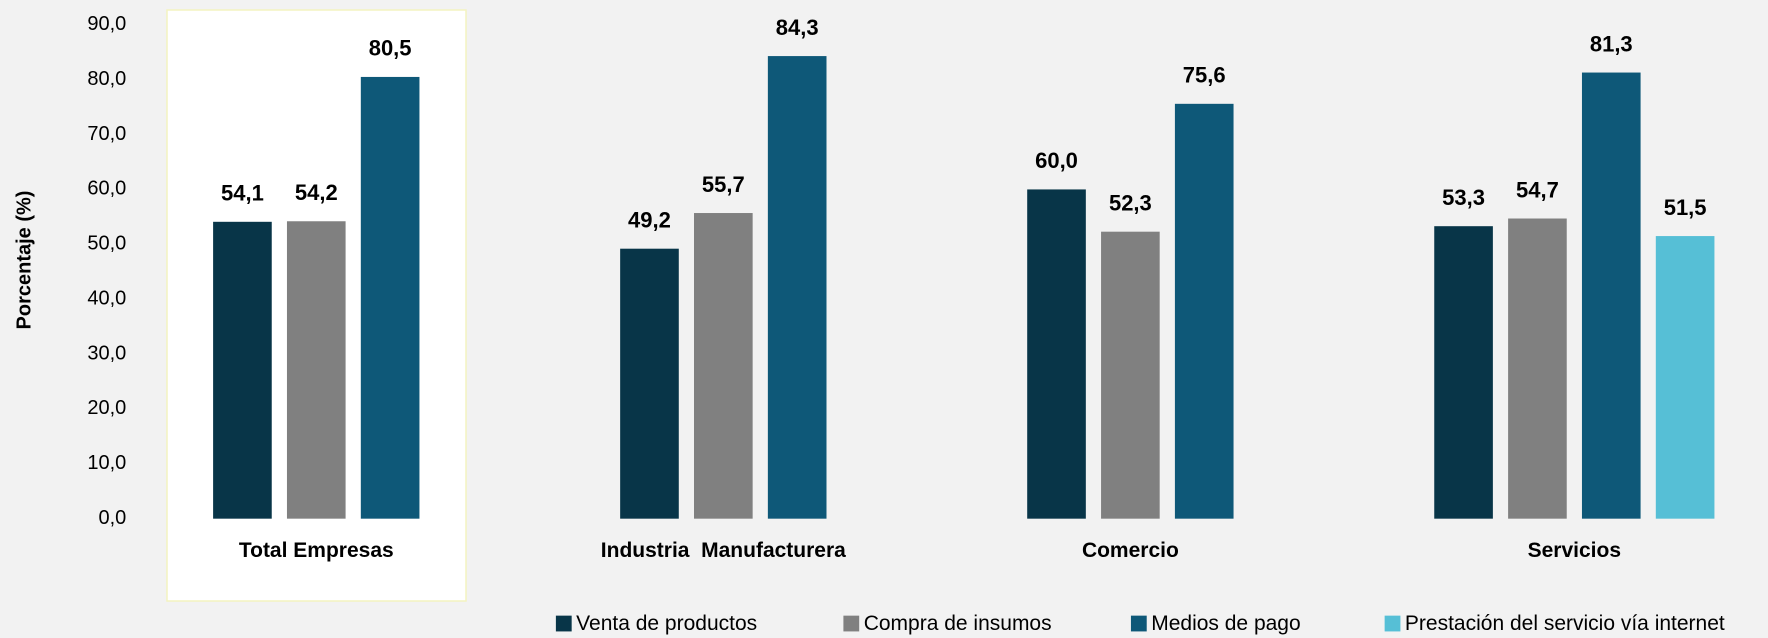 The height and width of the screenshot is (638, 1768). I want to click on legend-label: Medios de pago, so click(1225, 623).